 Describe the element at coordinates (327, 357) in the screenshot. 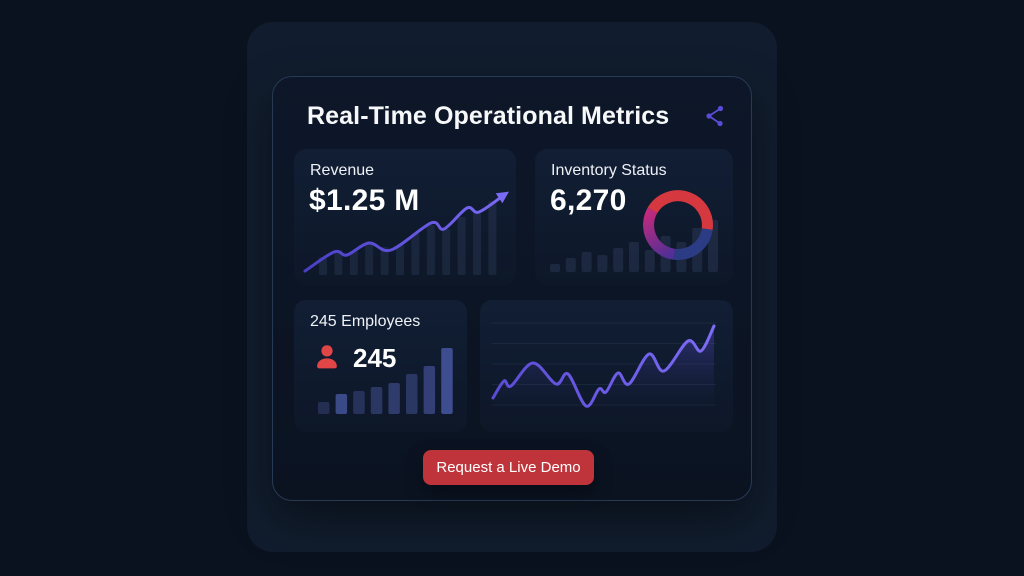

I see `person-icon` at that location.